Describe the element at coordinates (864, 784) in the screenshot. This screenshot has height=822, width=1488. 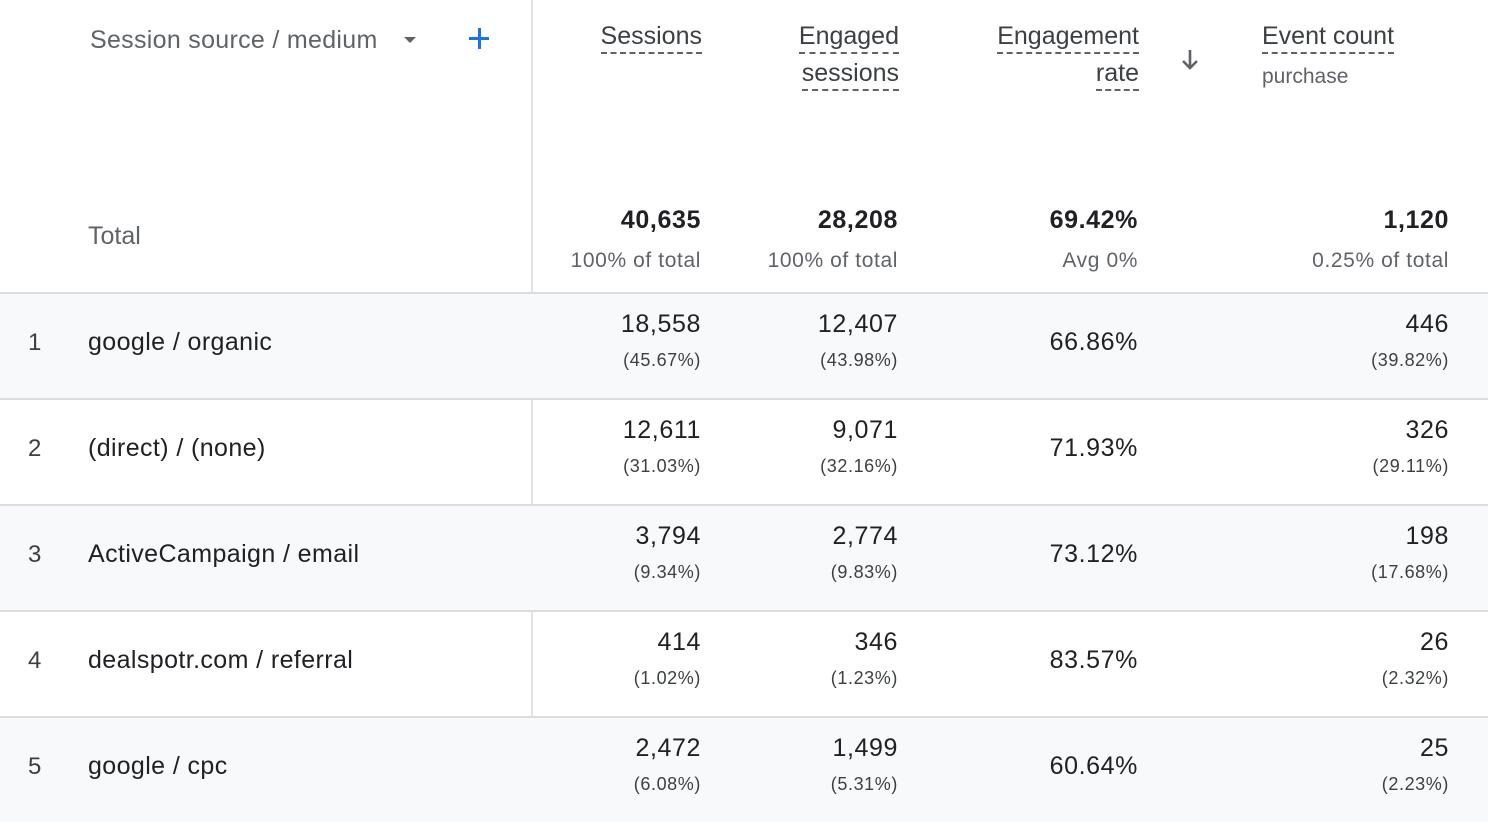
I see `row-engaged-pct: (5.31%)` at that location.